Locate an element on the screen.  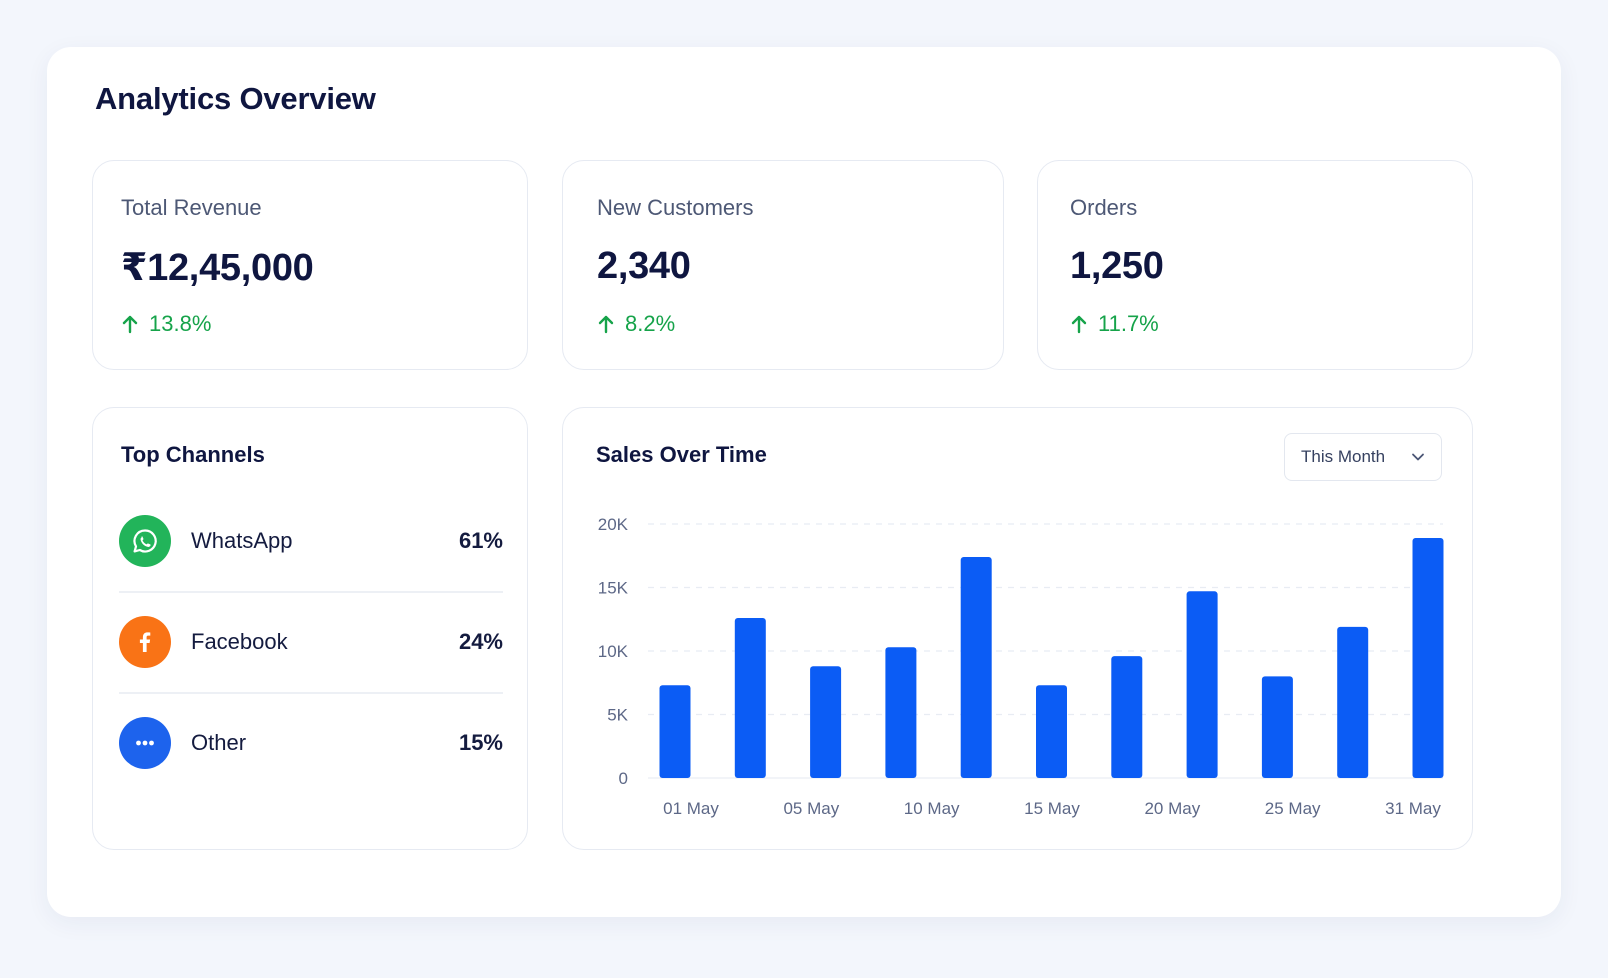
stat-delta: 8.2% is located at coordinates (636, 324).